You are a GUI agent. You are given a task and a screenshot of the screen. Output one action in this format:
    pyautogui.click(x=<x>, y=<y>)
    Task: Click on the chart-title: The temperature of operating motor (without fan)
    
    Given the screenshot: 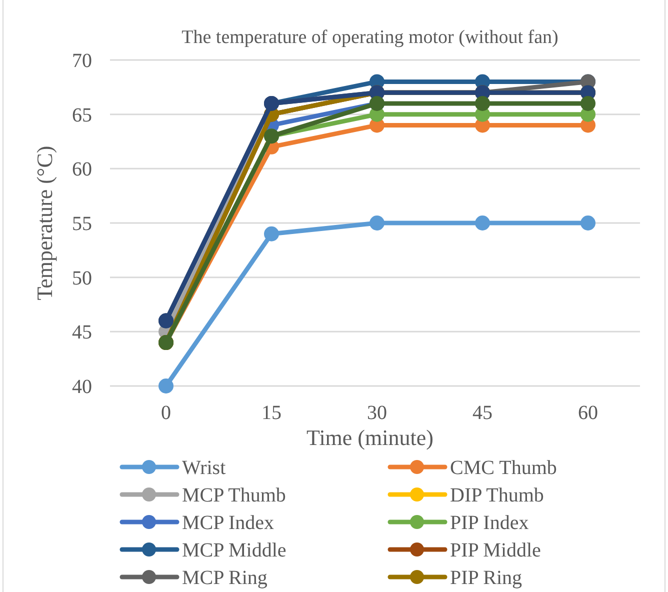 What is the action you would take?
    pyautogui.click(x=370, y=37)
    